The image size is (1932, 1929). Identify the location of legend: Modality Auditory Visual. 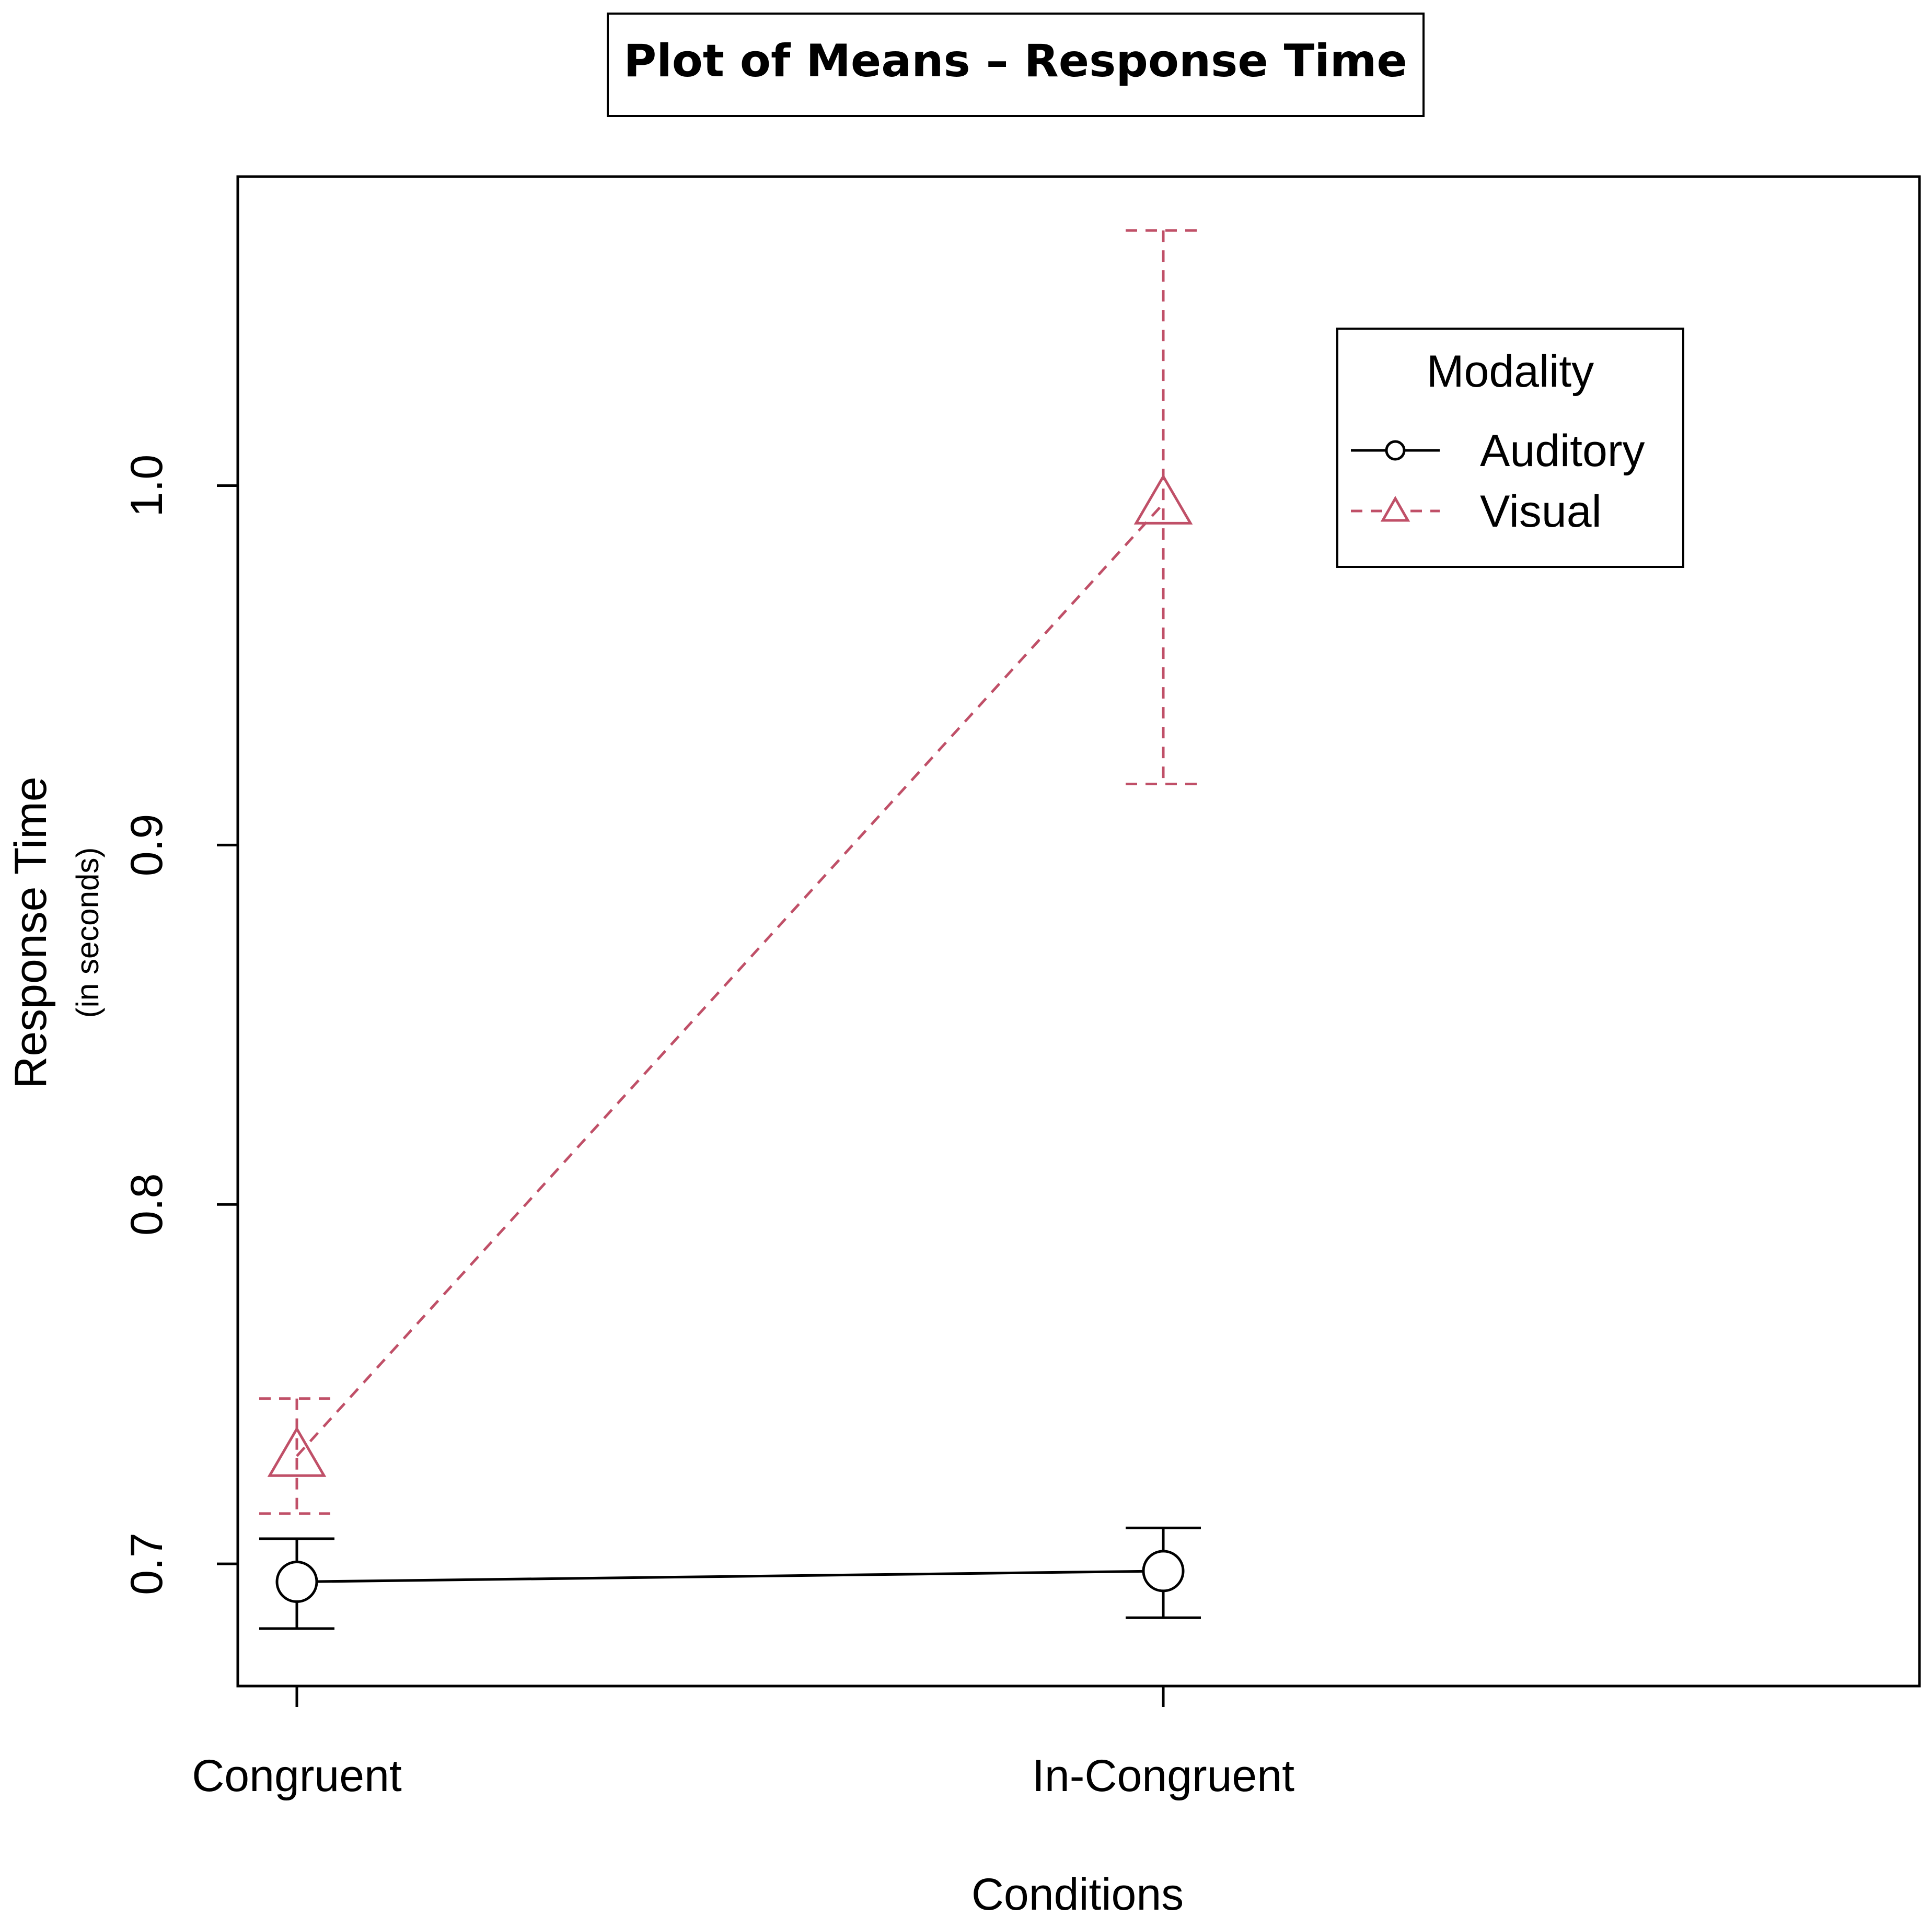
(1510, 448).